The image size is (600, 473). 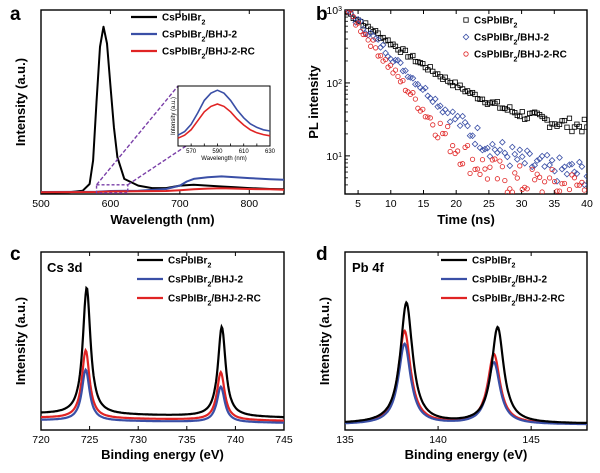 I want to click on x-tick-label: 10, so click(x=391, y=204).